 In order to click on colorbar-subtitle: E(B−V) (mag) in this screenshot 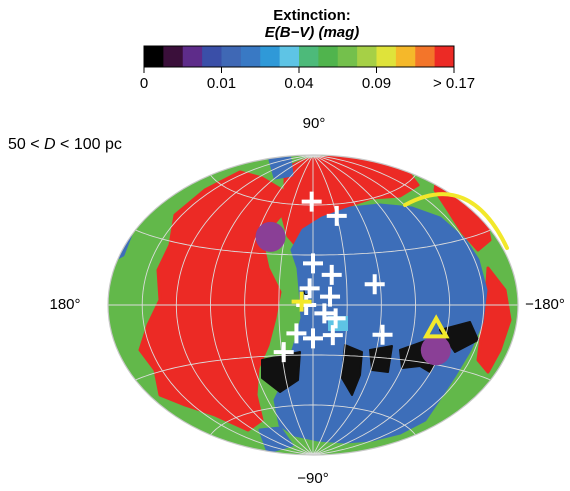, I will do `click(312, 32)`.